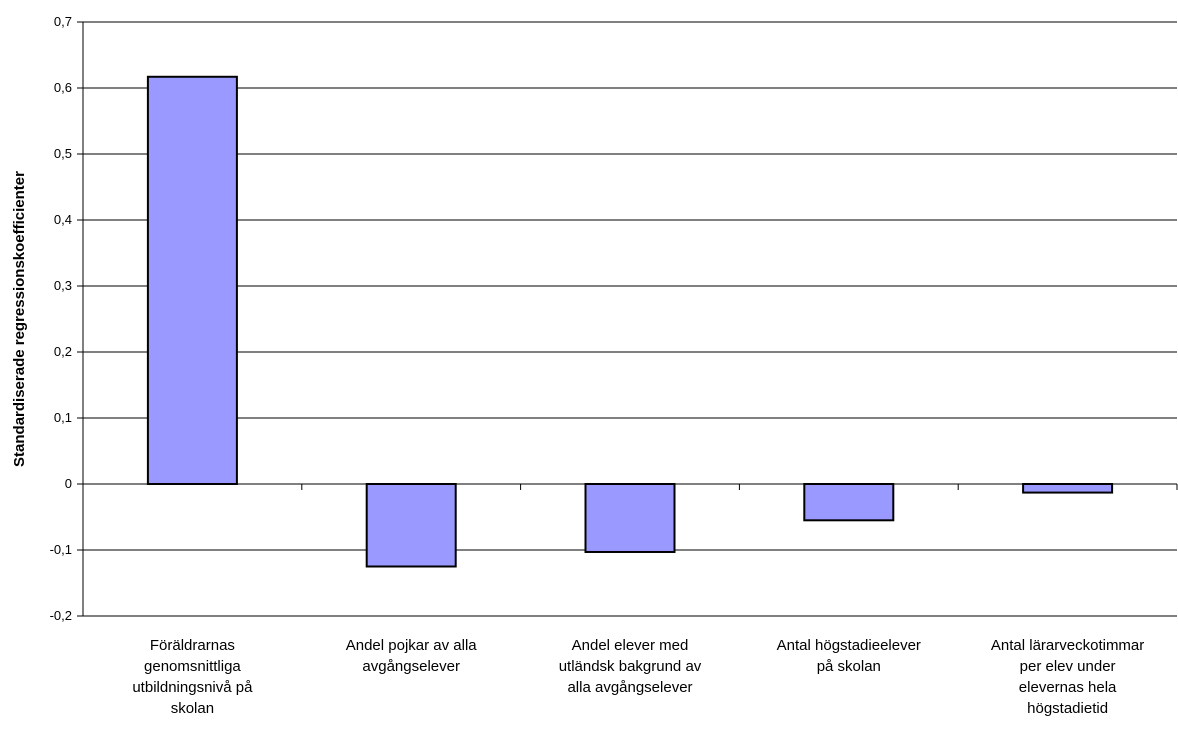 This screenshot has height=729, width=1178. What do you see at coordinates (61, 615) in the screenshot?
I see `y-tick-label: -0,2` at bounding box center [61, 615].